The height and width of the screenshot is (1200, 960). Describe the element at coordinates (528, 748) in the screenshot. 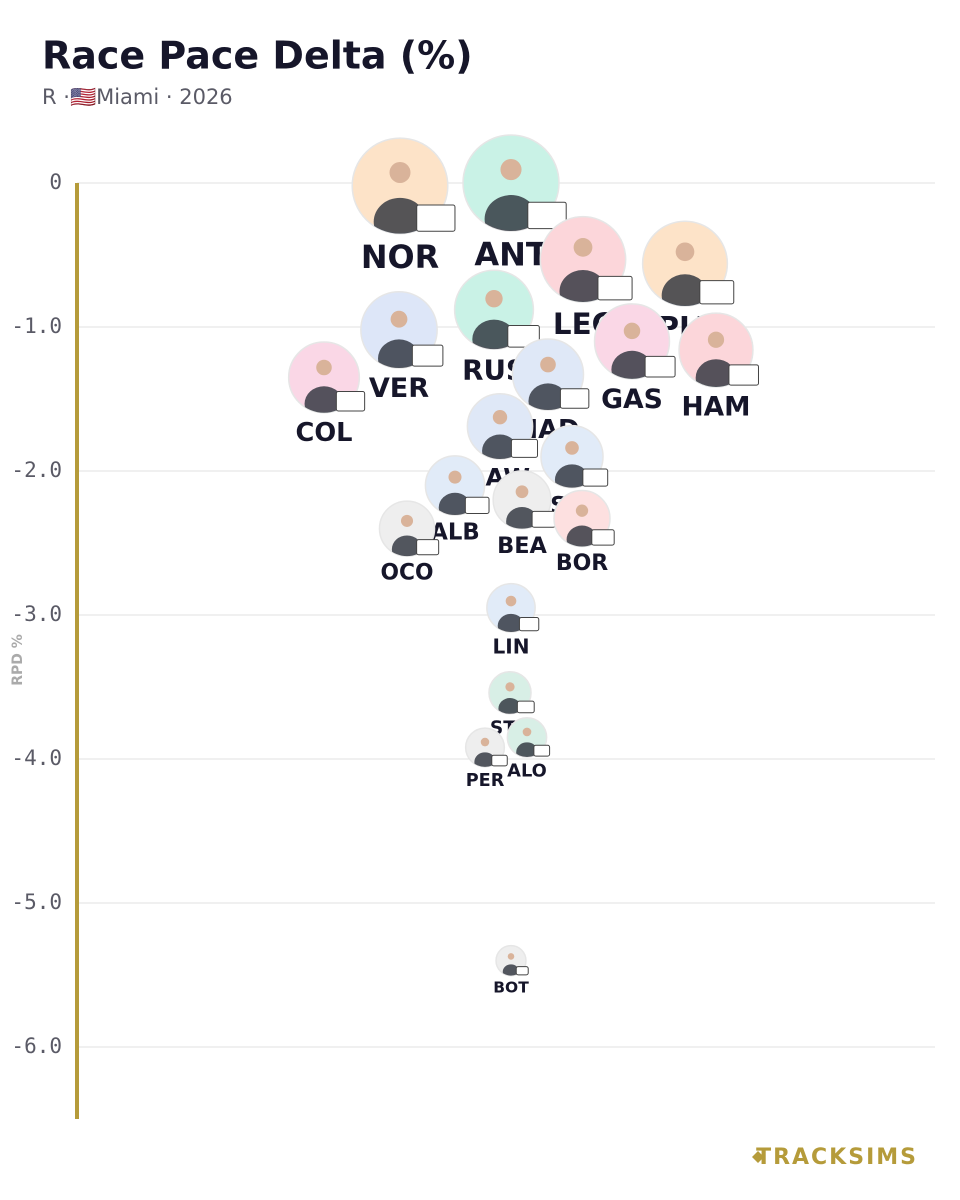

I see `driver: ALO` at that location.